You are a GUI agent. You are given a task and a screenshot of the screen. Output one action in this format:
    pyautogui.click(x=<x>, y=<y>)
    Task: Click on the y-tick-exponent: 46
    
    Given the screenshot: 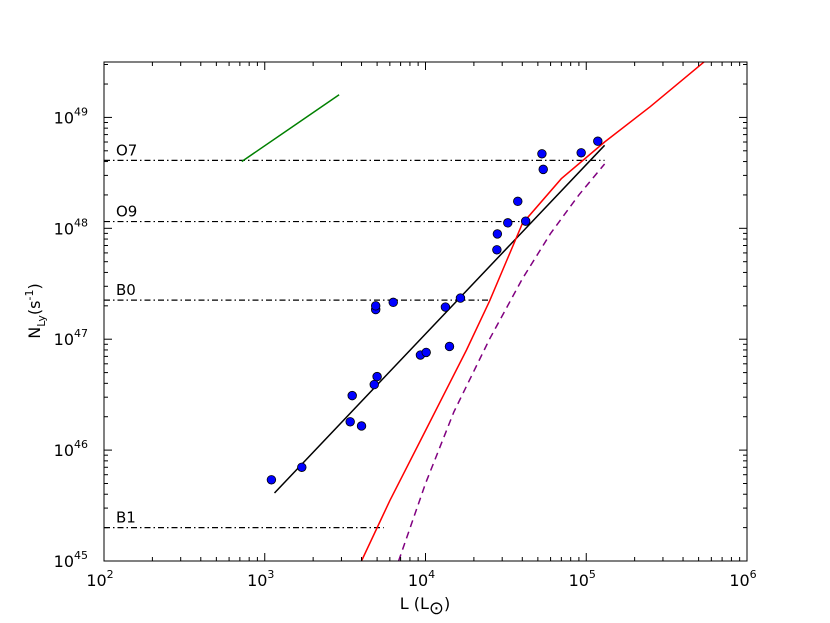 What is the action you would take?
    pyautogui.click(x=81, y=444)
    